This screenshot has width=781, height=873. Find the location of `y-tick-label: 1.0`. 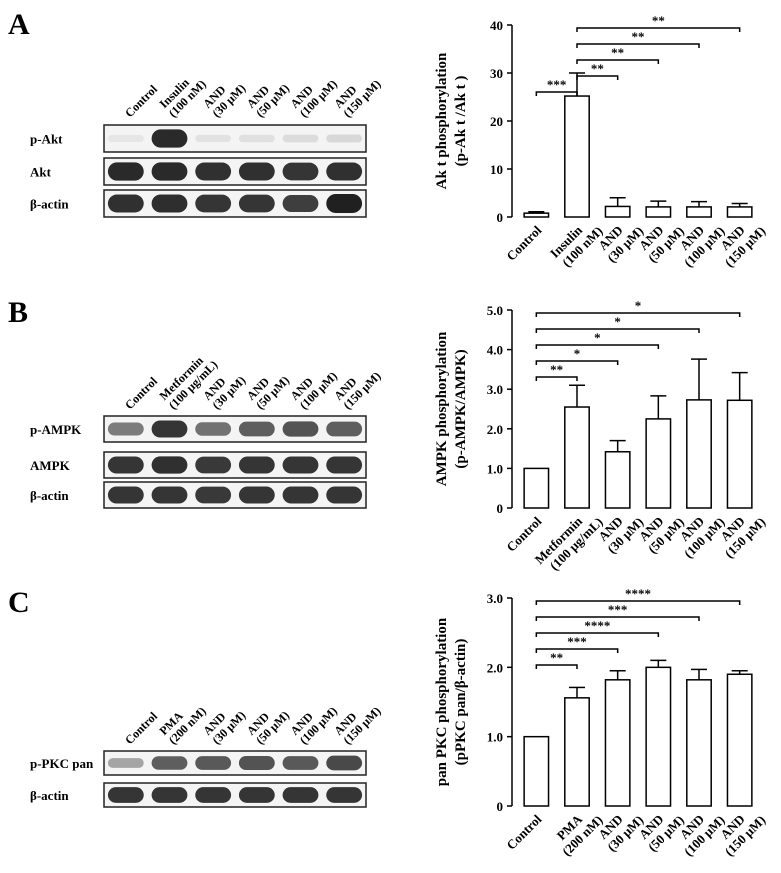

y-tick-label: 1.0 is located at coordinates (495, 737).